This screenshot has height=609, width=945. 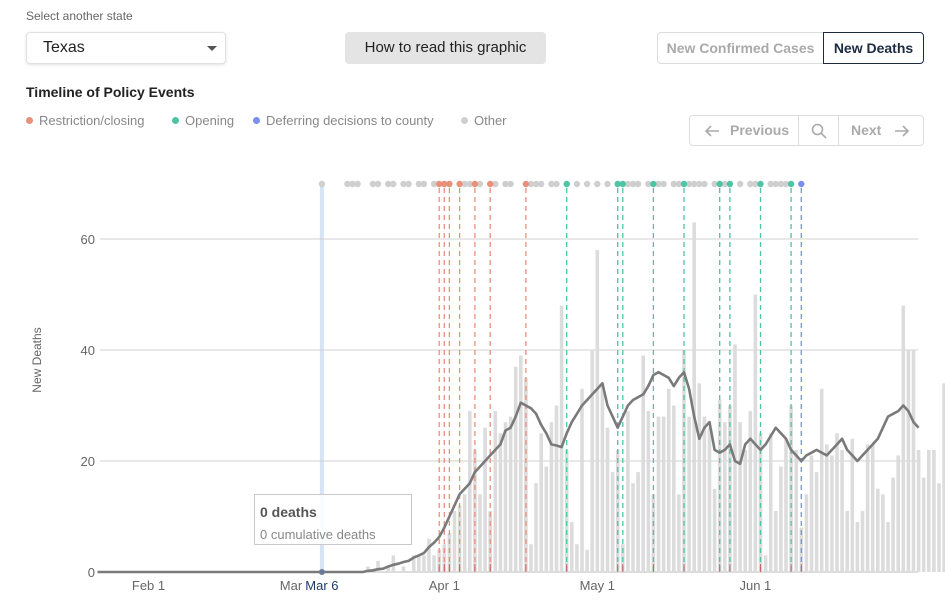 What do you see at coordinates (88, 461) in the screenshot?
I see `y-tick-label: 20` at bounding box center [88, 461].